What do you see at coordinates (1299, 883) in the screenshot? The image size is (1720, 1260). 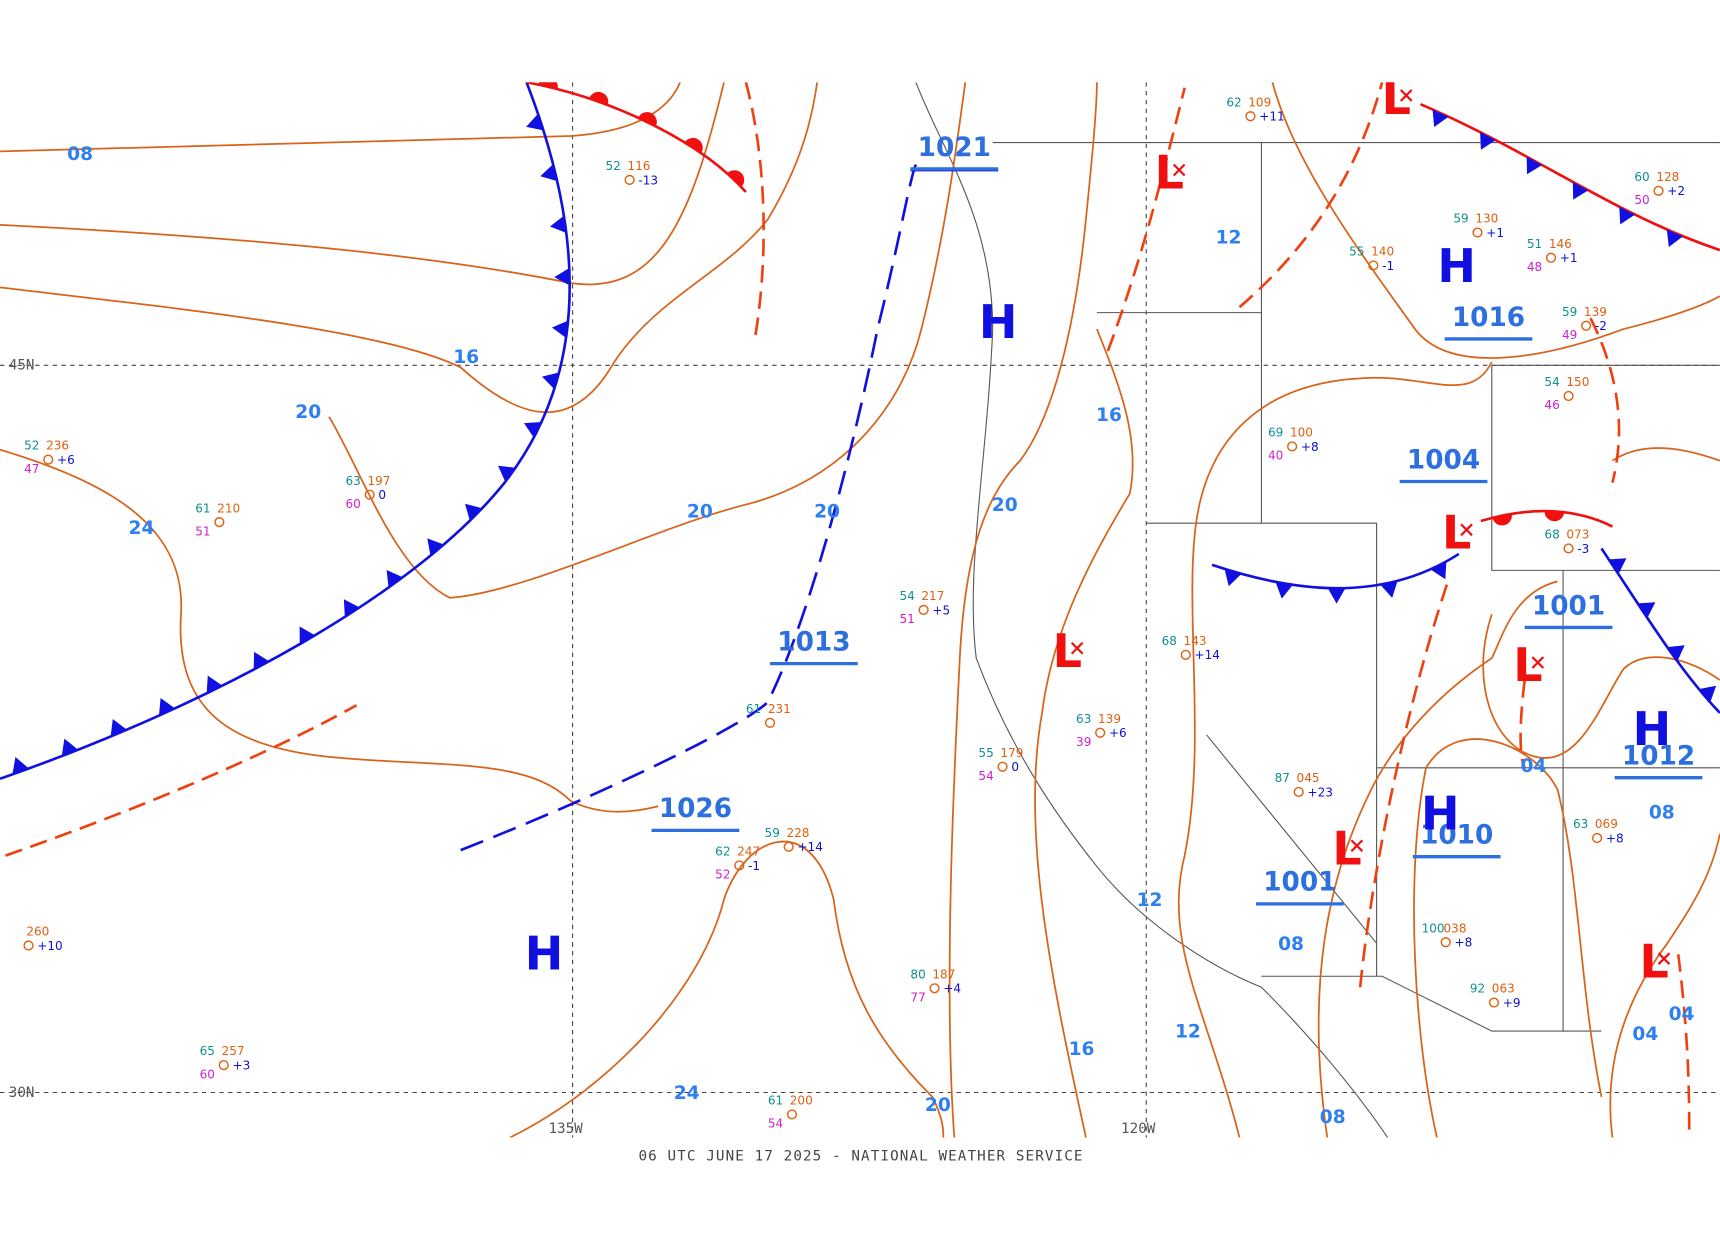 I see `pressure-value: 1001` at bounding box center [1299, 883].